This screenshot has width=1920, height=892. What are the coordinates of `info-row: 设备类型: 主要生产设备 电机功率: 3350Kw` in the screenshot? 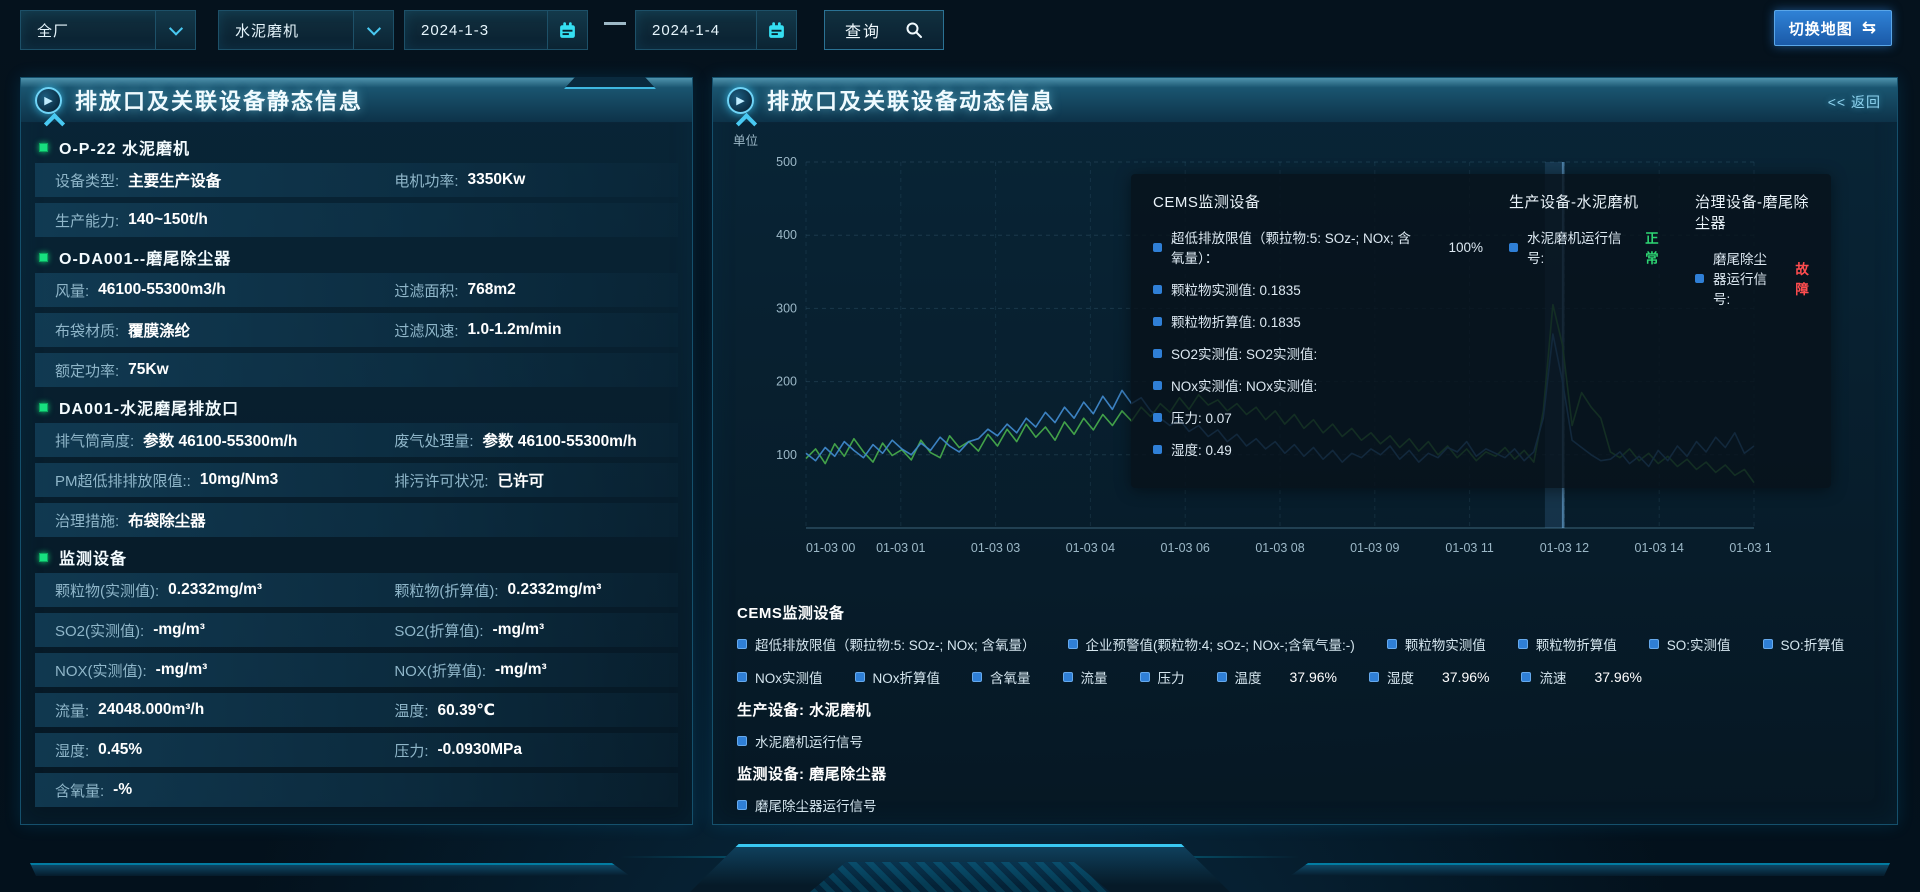 It's located at (356, 180).